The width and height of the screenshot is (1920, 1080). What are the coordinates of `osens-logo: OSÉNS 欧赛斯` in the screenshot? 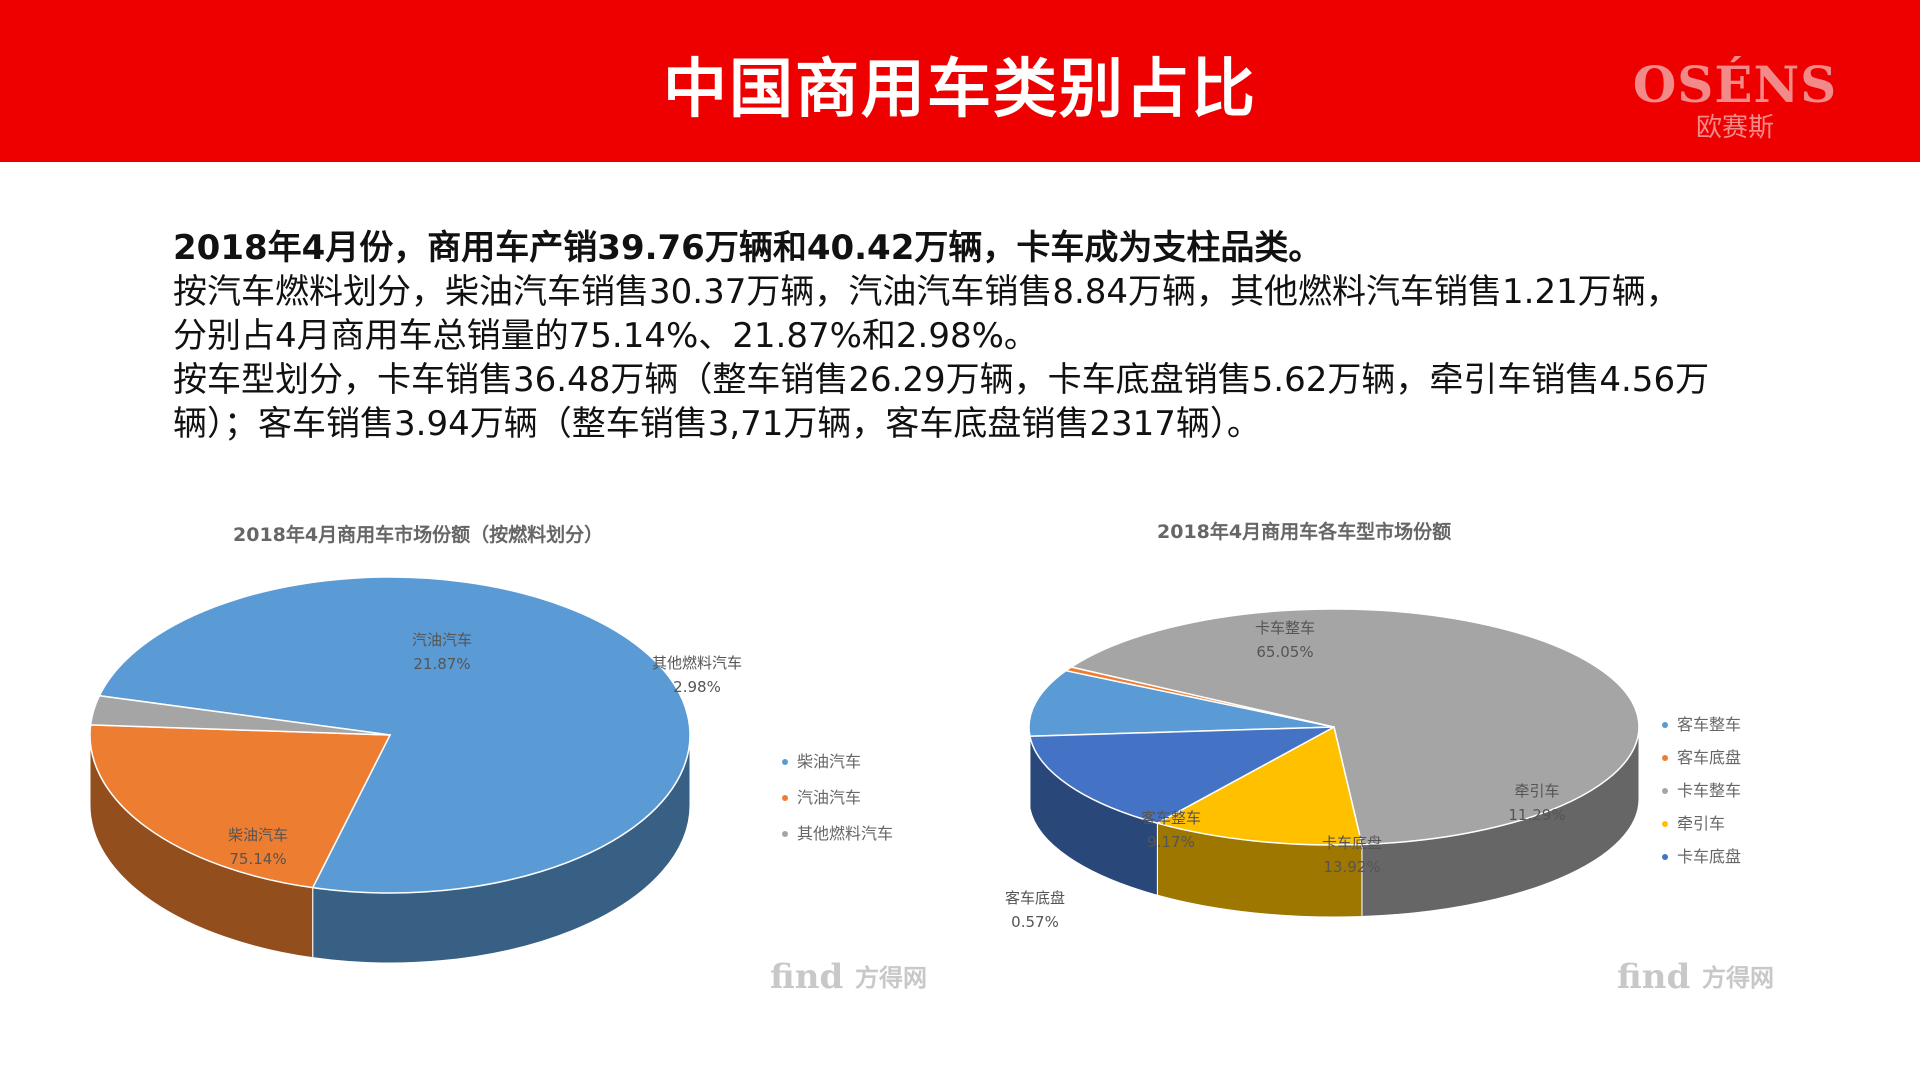 It's located at (1735, 101).